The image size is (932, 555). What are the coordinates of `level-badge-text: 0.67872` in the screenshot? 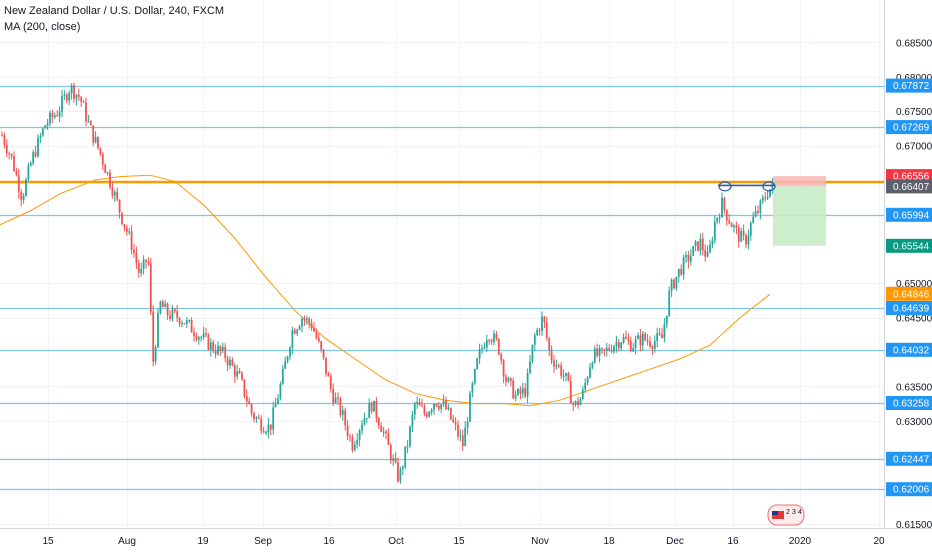 It's located at (911, 86).